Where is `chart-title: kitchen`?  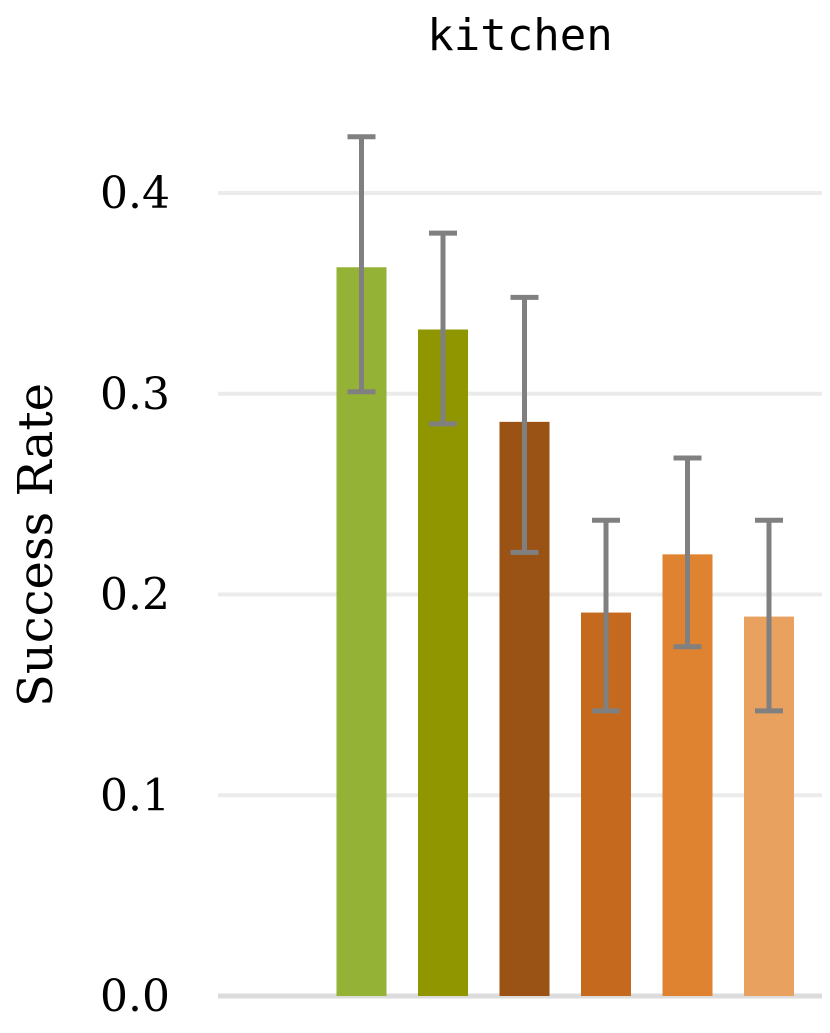
chart-title: kitchen is located at coordinates (519, 35).